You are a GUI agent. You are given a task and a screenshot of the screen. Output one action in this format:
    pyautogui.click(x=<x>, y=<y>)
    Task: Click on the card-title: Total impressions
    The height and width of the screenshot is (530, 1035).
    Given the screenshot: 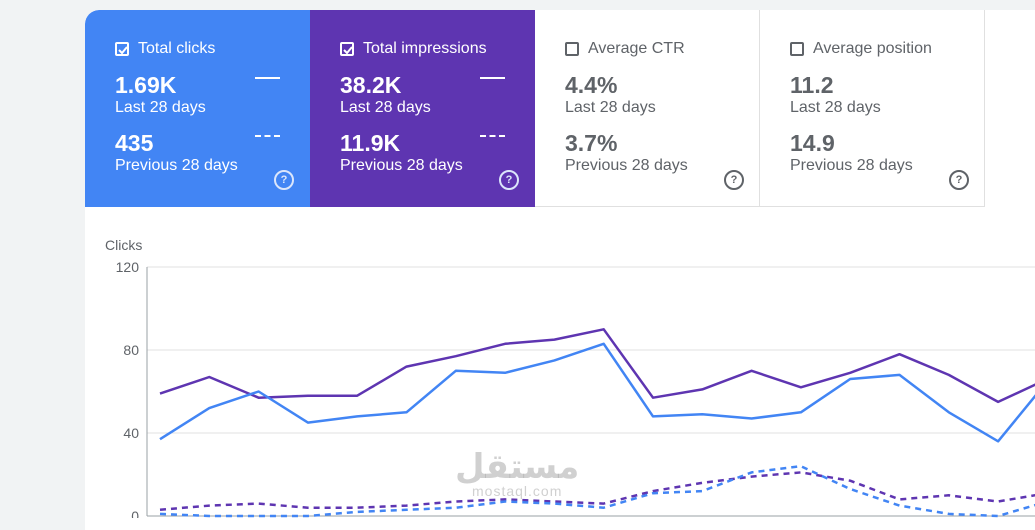 What is the action you would take?
    pyautogui.click(x=425, y=48)
    